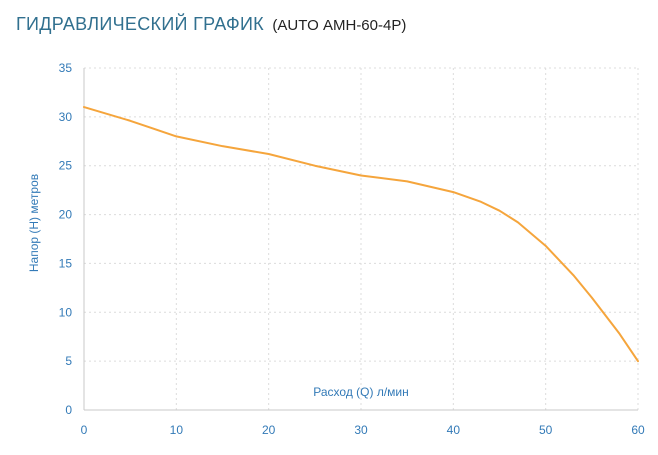 This screenshot has width=658, height=455. Describe the element at coordinates (638, 430) in the screenshot. I see `x-tick-label: 60` at that location.